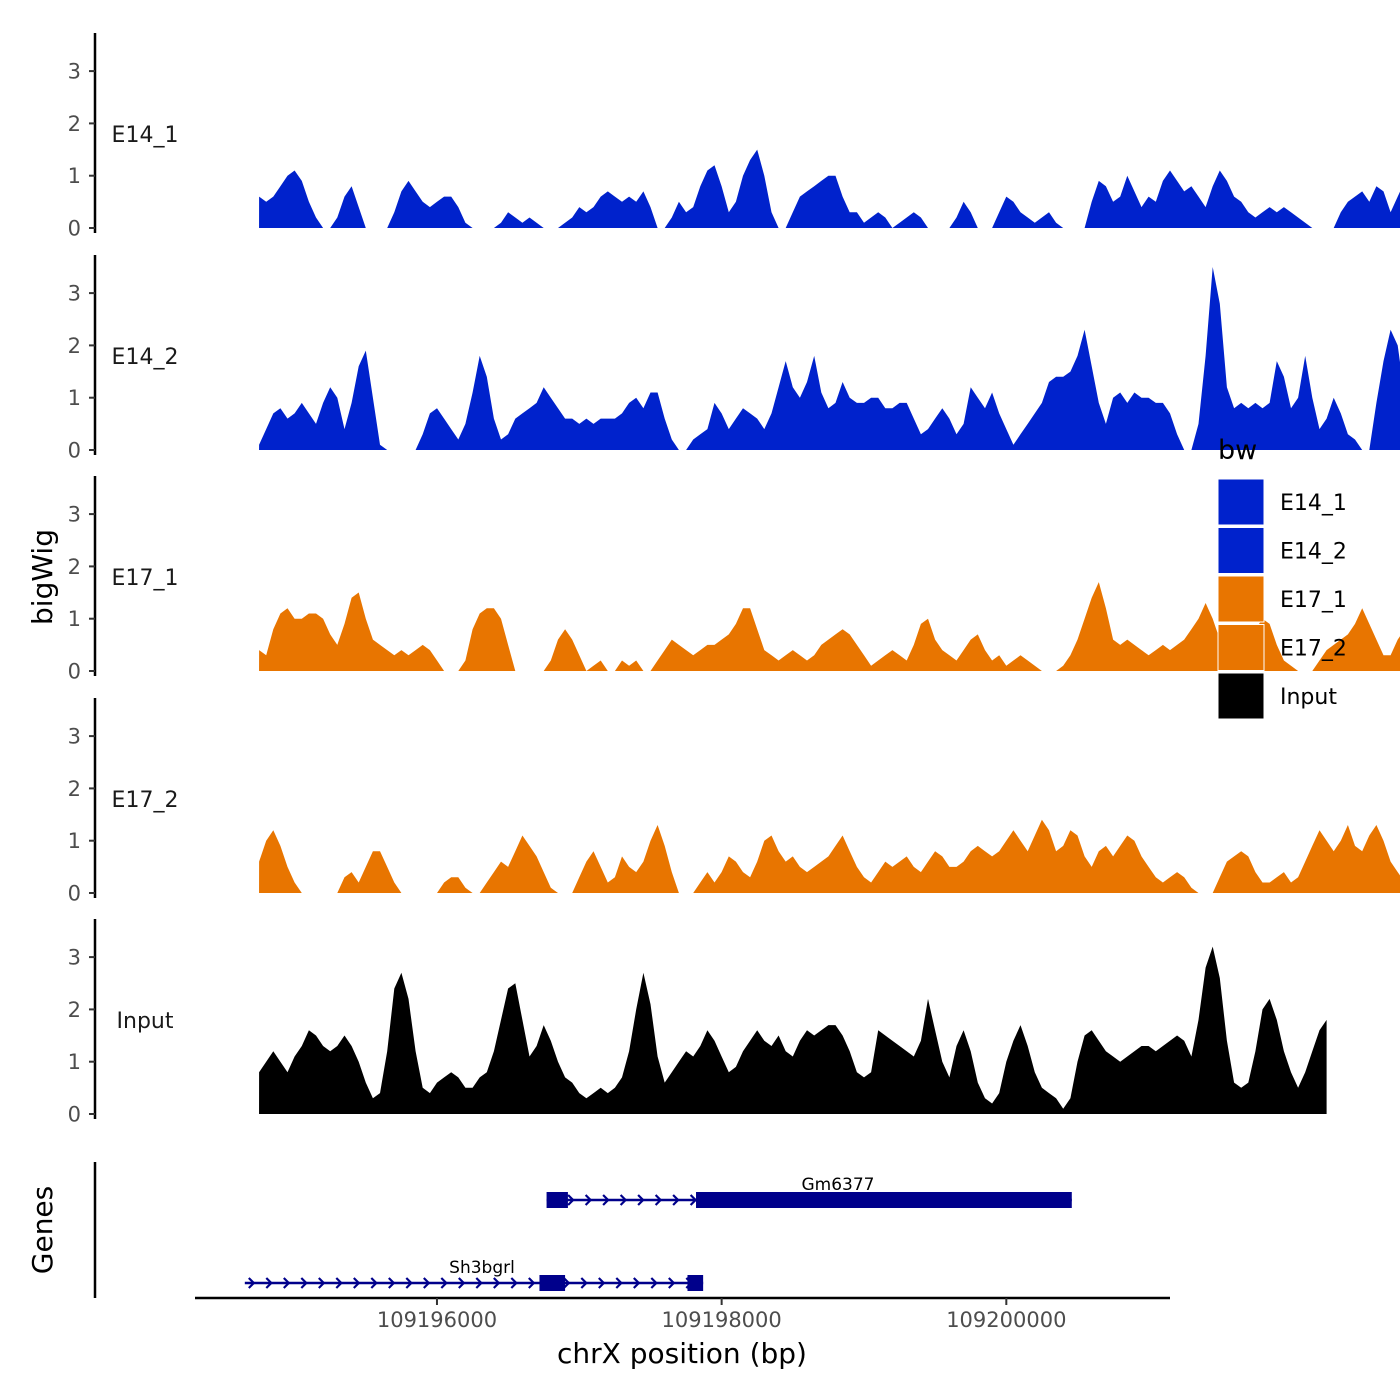 Image resolution: width=1400 pixels, height=1400 pixels. What do you see at coordinates (1282, 577) in the screenshot?
I see `legend: bw E14_1 E14_2 E17_1 E17_2 Input` at bounding box center [1282, 577].